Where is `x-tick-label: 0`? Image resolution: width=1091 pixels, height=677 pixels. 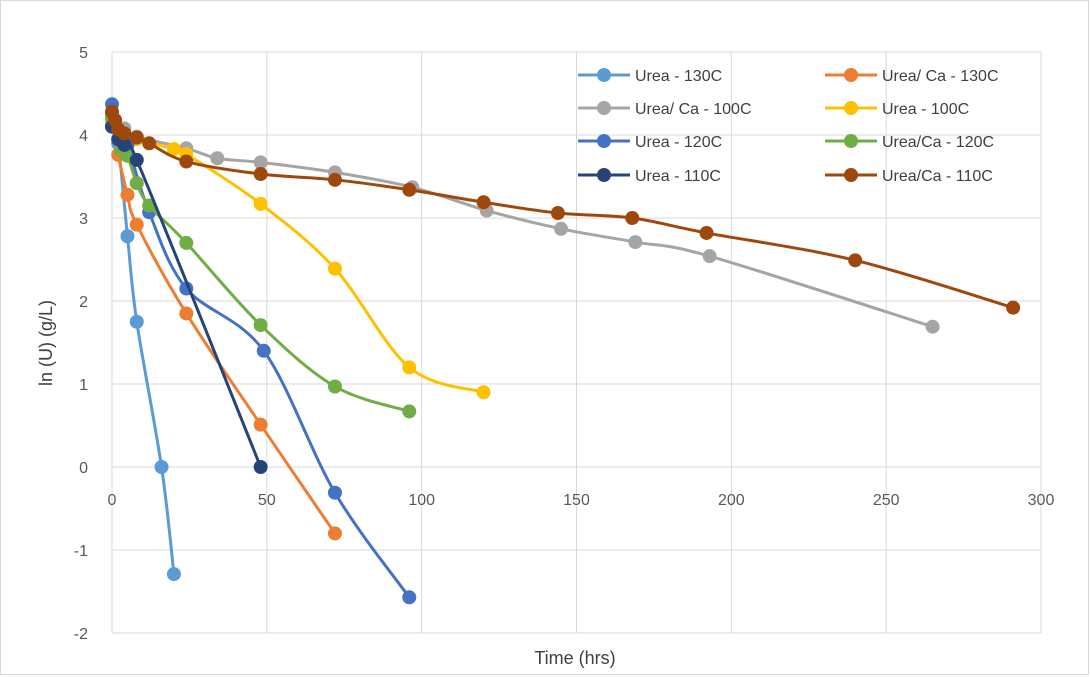
x-tick-label: 0 is located at coordinates (112, 500).